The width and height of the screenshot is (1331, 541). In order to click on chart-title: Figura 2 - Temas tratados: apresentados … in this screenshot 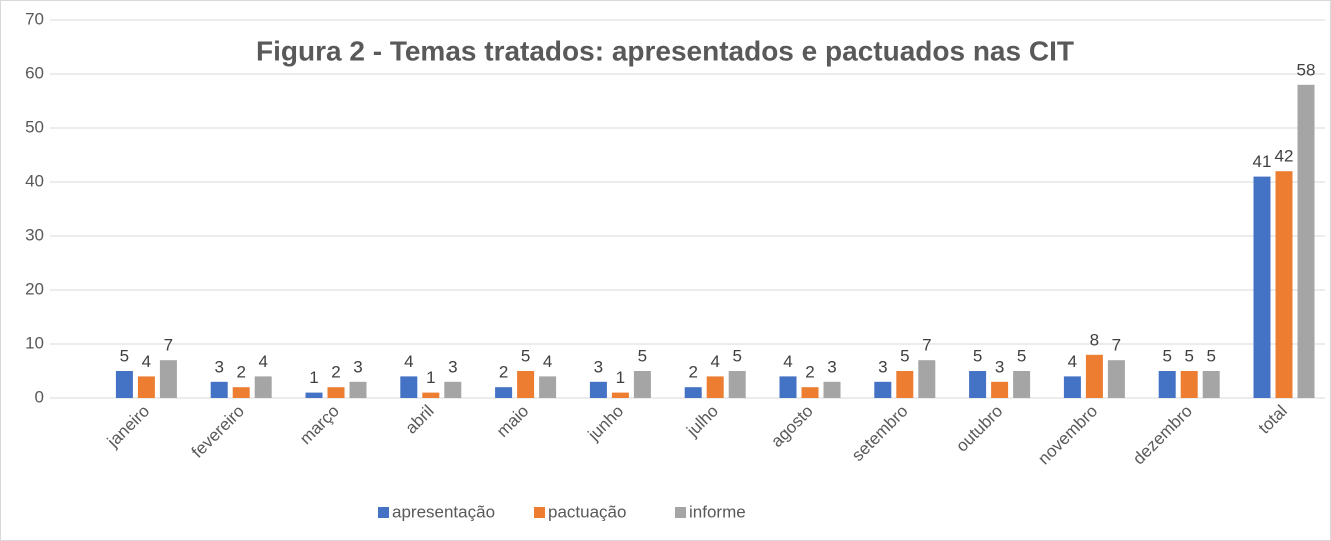, I will do `click(665, 50)`.